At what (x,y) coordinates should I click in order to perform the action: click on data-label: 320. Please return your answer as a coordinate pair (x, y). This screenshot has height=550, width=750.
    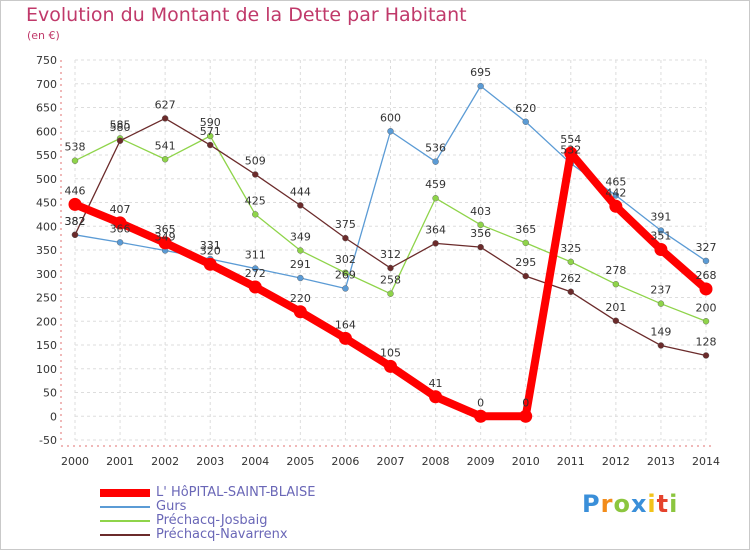
    Looking at the image, I should click on (210, 250).